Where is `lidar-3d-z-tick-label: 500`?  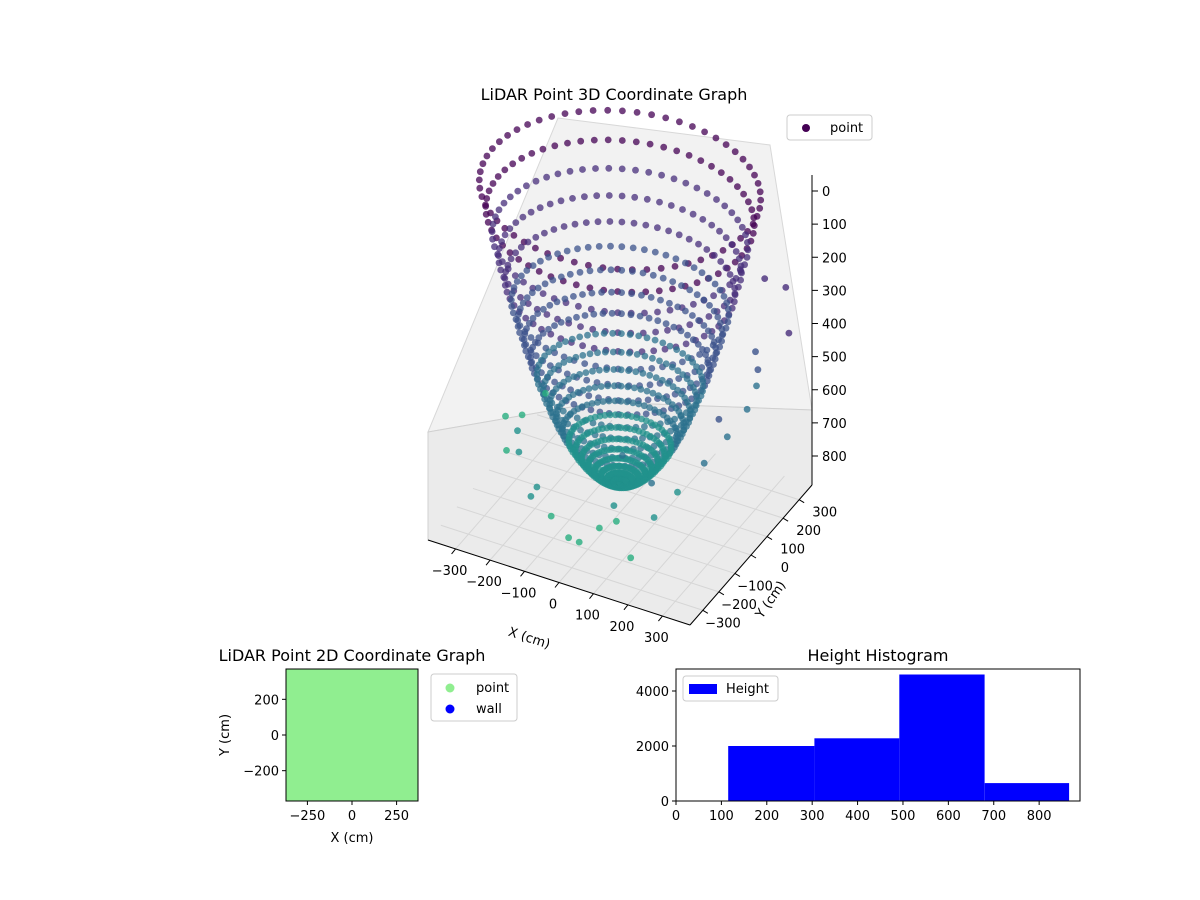
lidar-3d-z-tick-label: 500 is located at coordinates (834, 358).